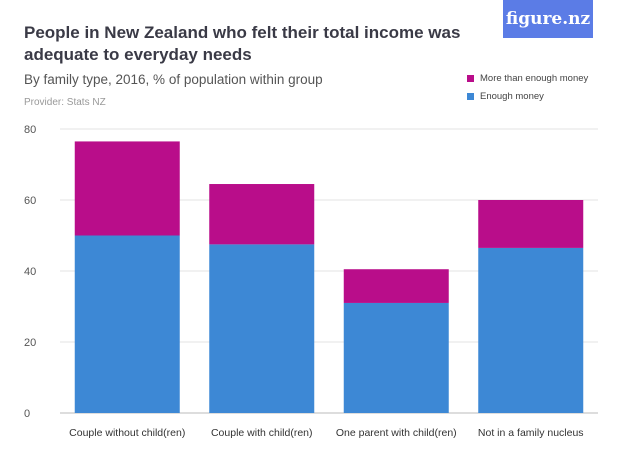 This screenshot has height=465, width=620. What do you see at coordinates (30, 130) in the screenshot?
I see `y-tick-label-80: 80` at bounding box center [30, 130].